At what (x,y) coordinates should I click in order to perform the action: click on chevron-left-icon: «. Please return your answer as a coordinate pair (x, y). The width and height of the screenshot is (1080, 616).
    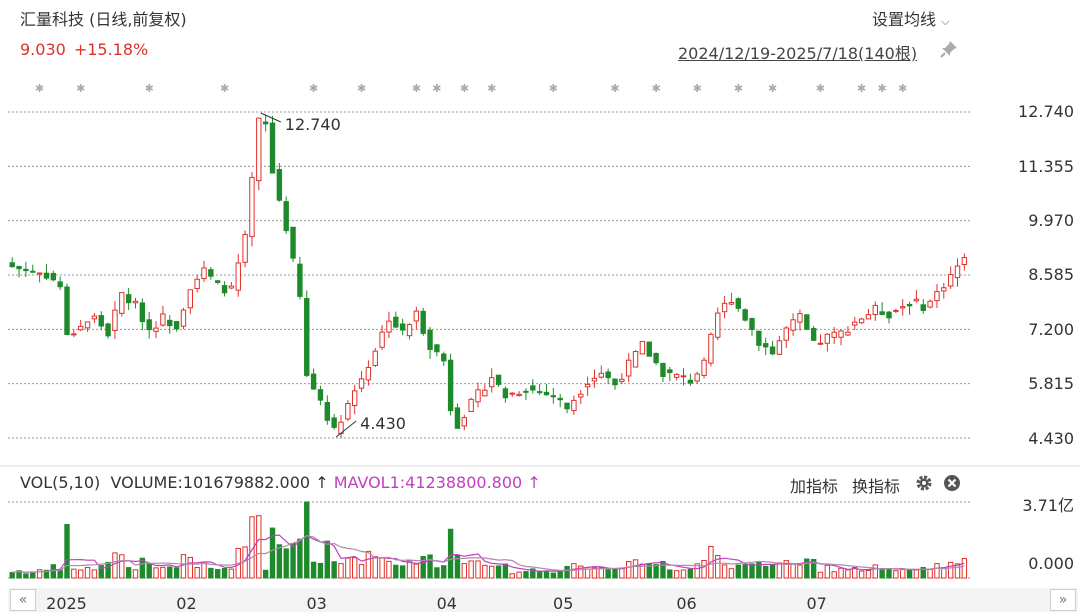
    Looking at the image, I should click on (23, 600).